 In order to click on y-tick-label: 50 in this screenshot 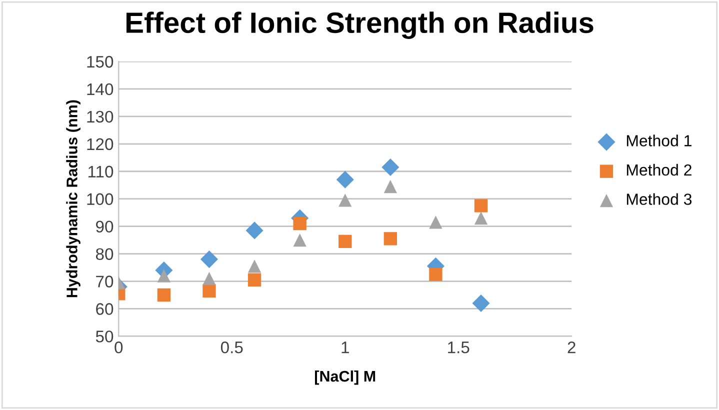, I will do `click(105, 336)`.